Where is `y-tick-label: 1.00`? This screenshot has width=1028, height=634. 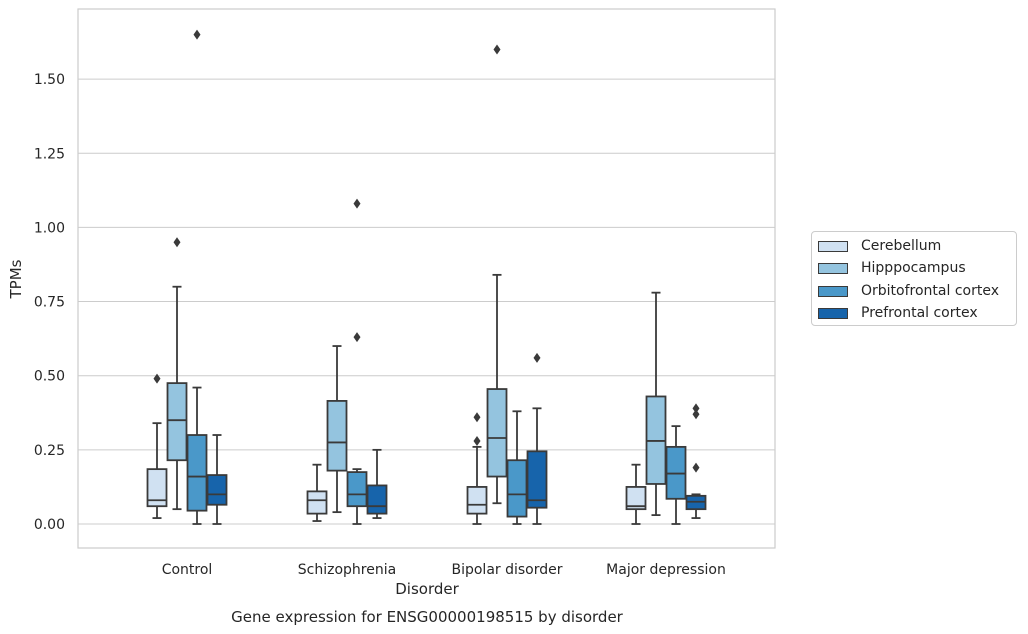
y-tick-label: 1.00 is located at coordinates (49, 228).